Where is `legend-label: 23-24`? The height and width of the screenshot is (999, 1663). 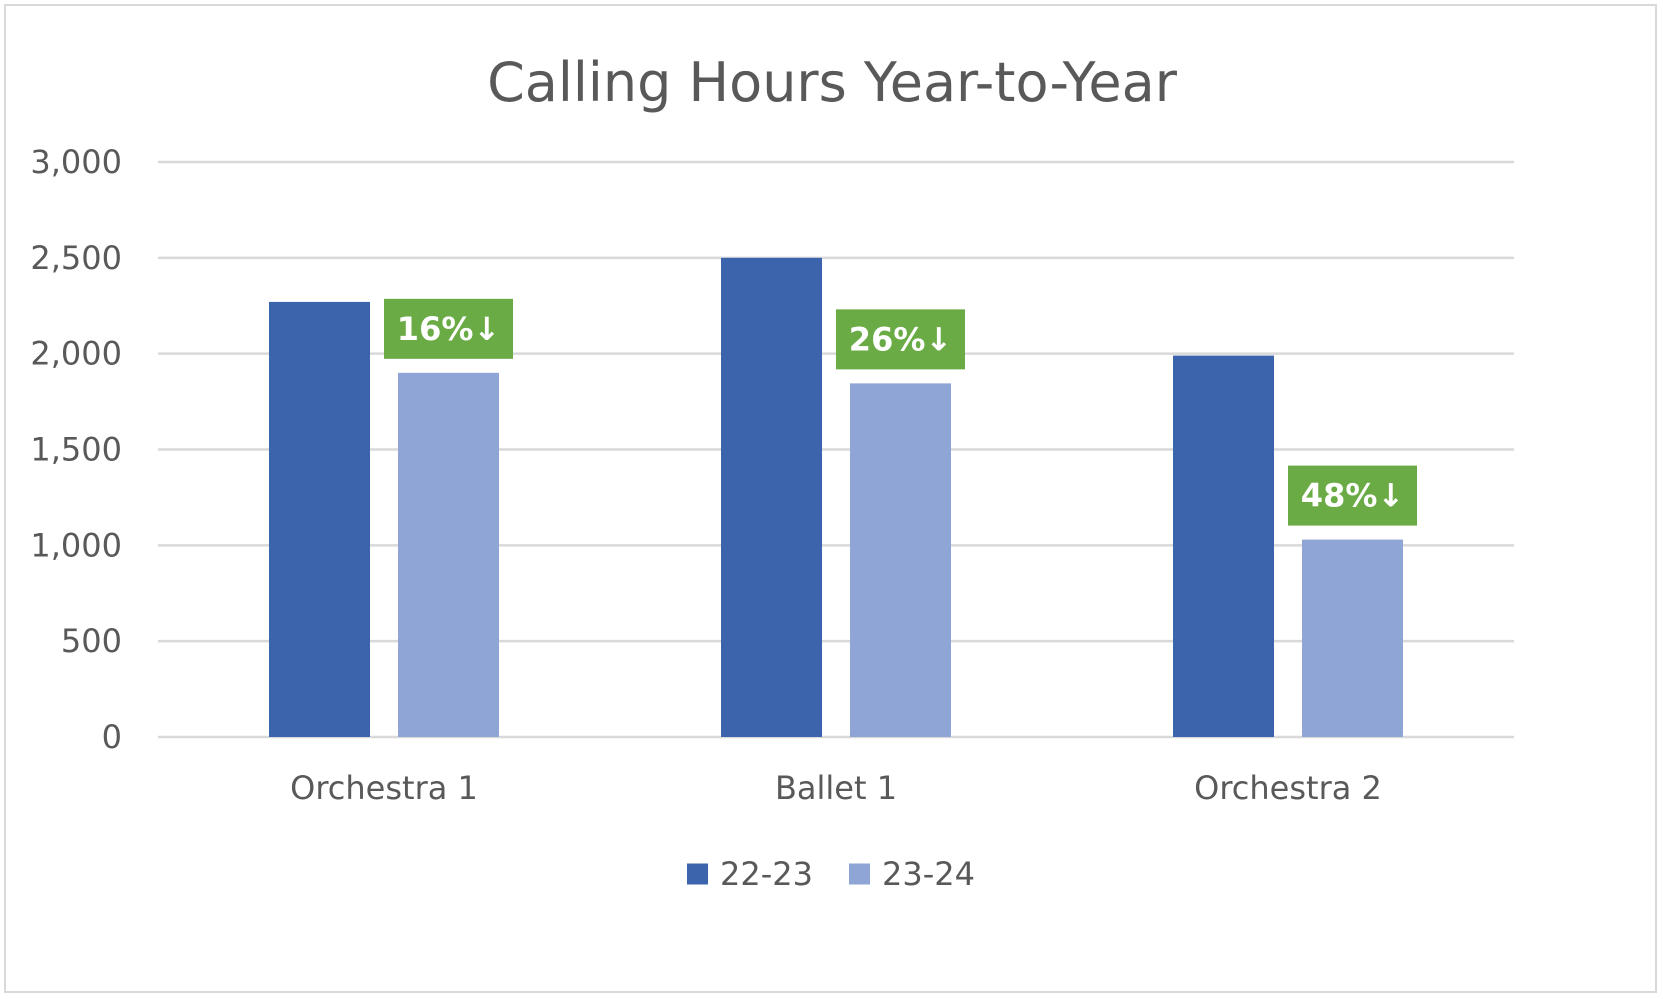 legend-label: 23-24 is located at coordinates (928, 874).